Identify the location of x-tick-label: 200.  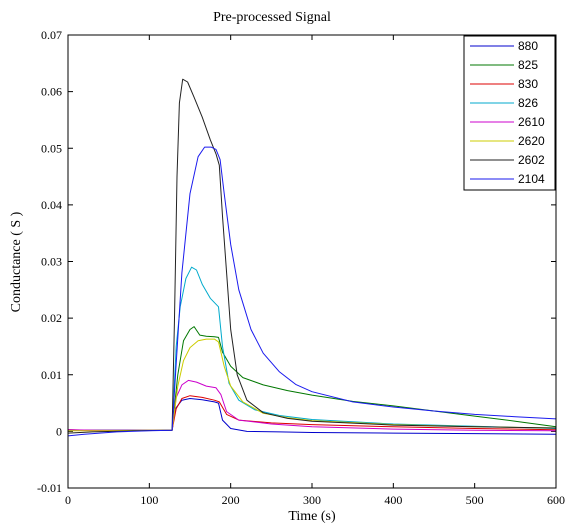
(231, 500).